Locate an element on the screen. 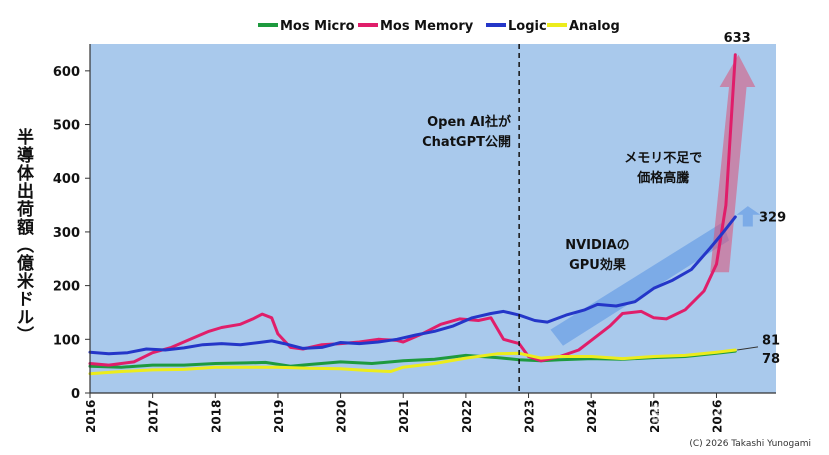  annotation-nvidia: NVIDIAの is located at coordinates (597, 245).